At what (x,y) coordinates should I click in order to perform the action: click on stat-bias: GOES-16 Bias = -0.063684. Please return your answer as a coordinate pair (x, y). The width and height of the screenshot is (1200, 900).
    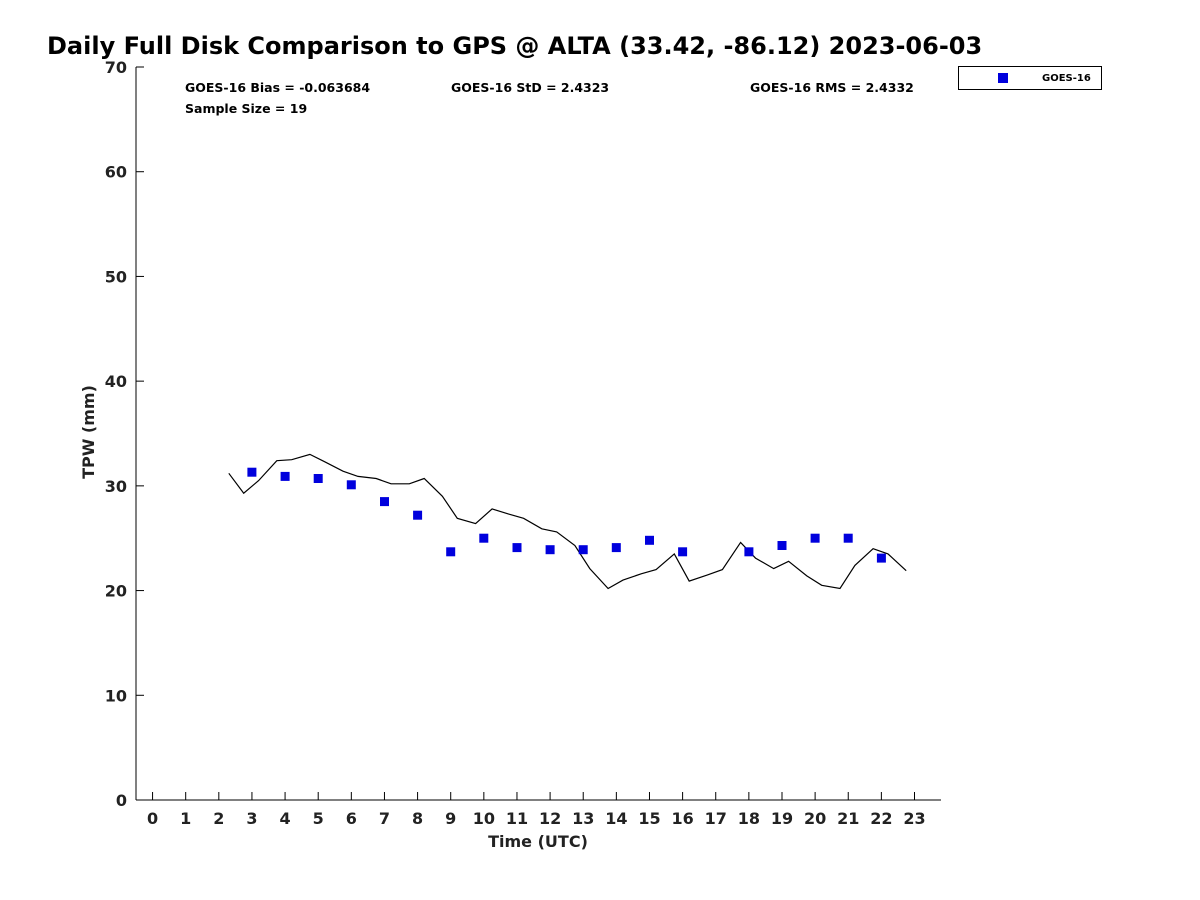
    Looking at the image, I should click on (277, 87).